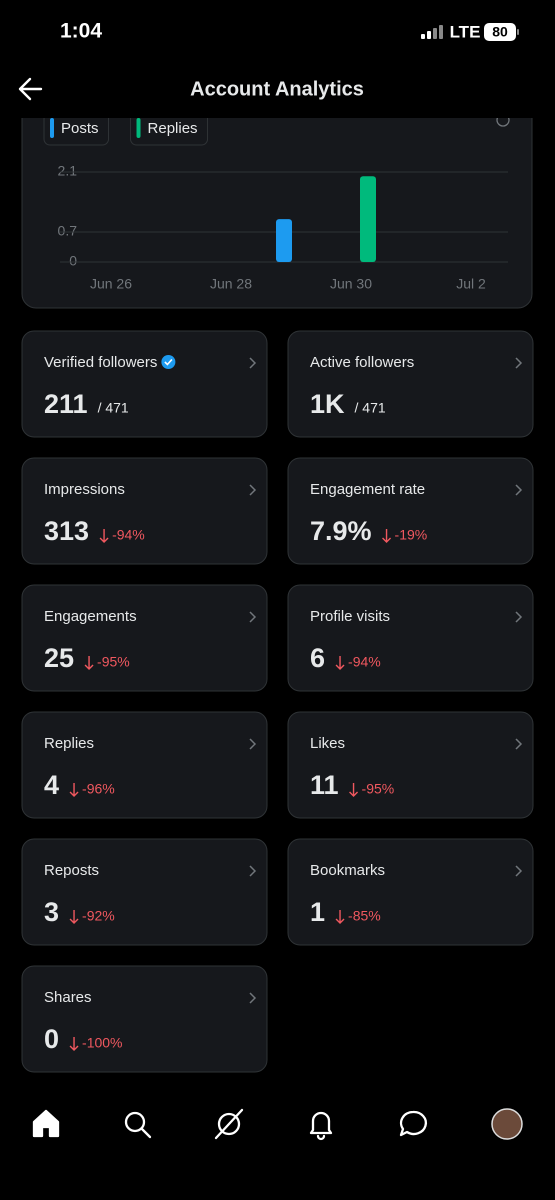 The image size is (555, 1200). I want to click on metric-change: -19%, so click(411, 535).